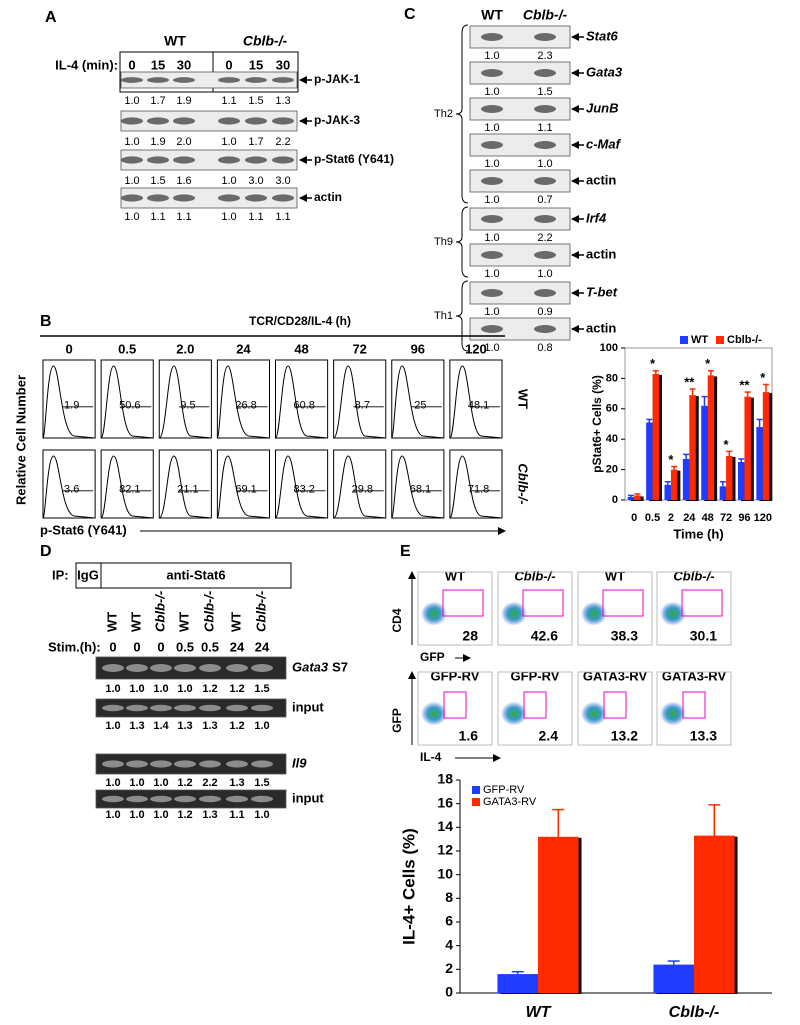 The width and height of the screenshot is (800, 1025). Describe the element at coordinates (228, 64) in the screenshot. I see `time: 0` at that location.